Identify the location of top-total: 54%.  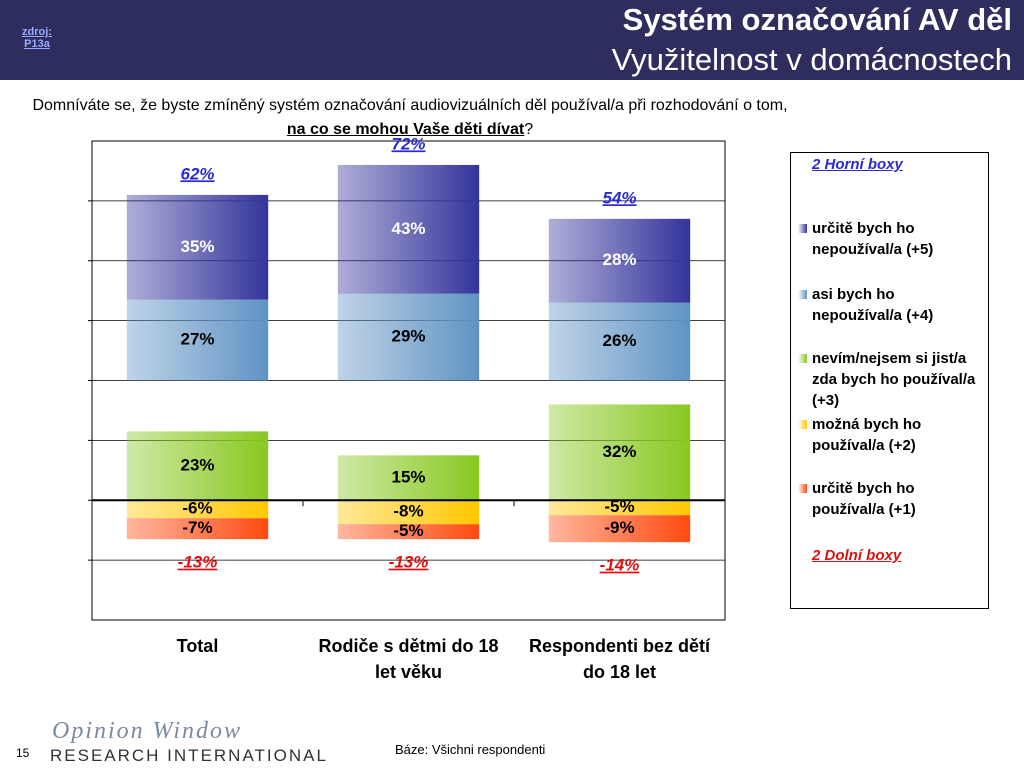
(619, 197).